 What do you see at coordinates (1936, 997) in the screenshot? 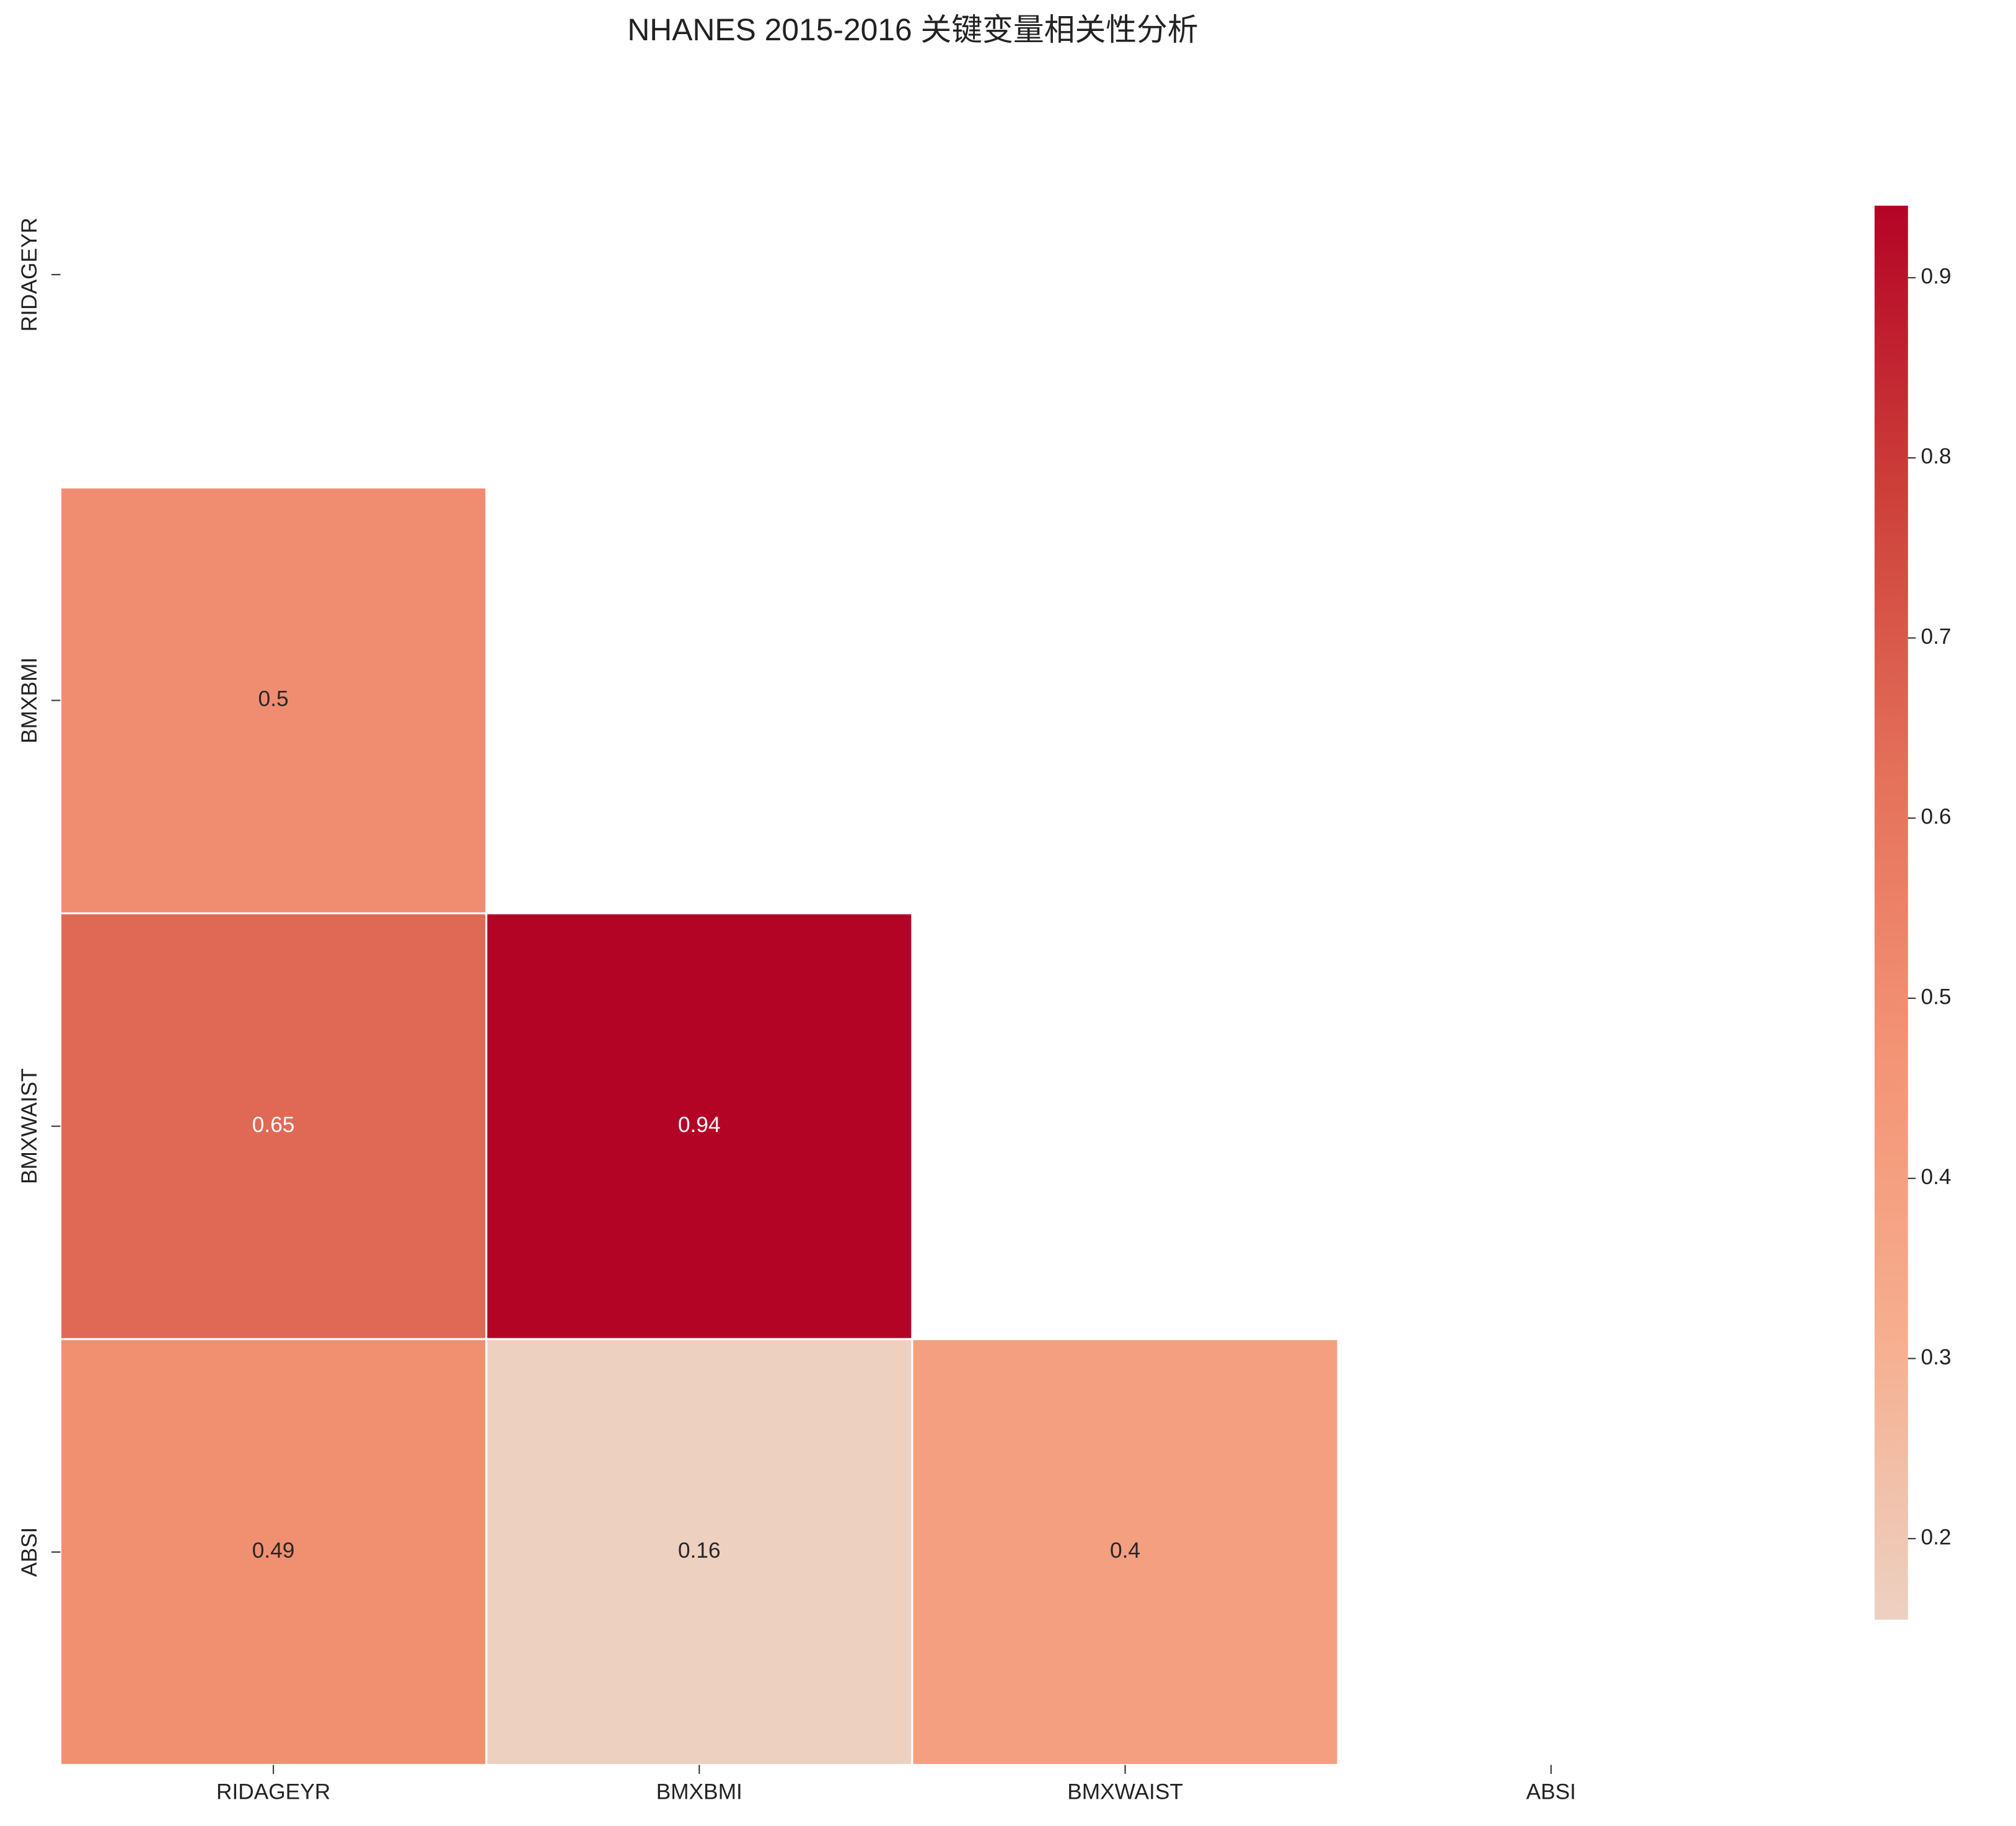
I see `colorbar-tick-label: 0.5` at bounding box center [1936, 997].